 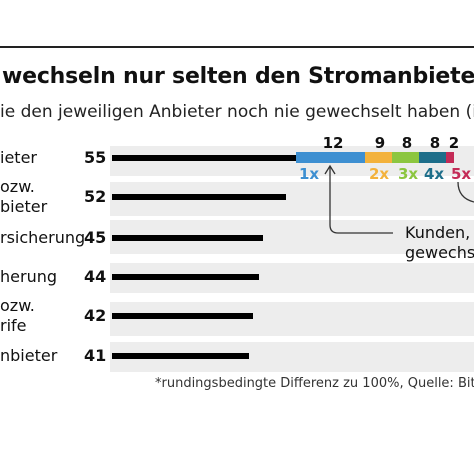 I want to click on category-label: herung, so click(x=28, y=276).